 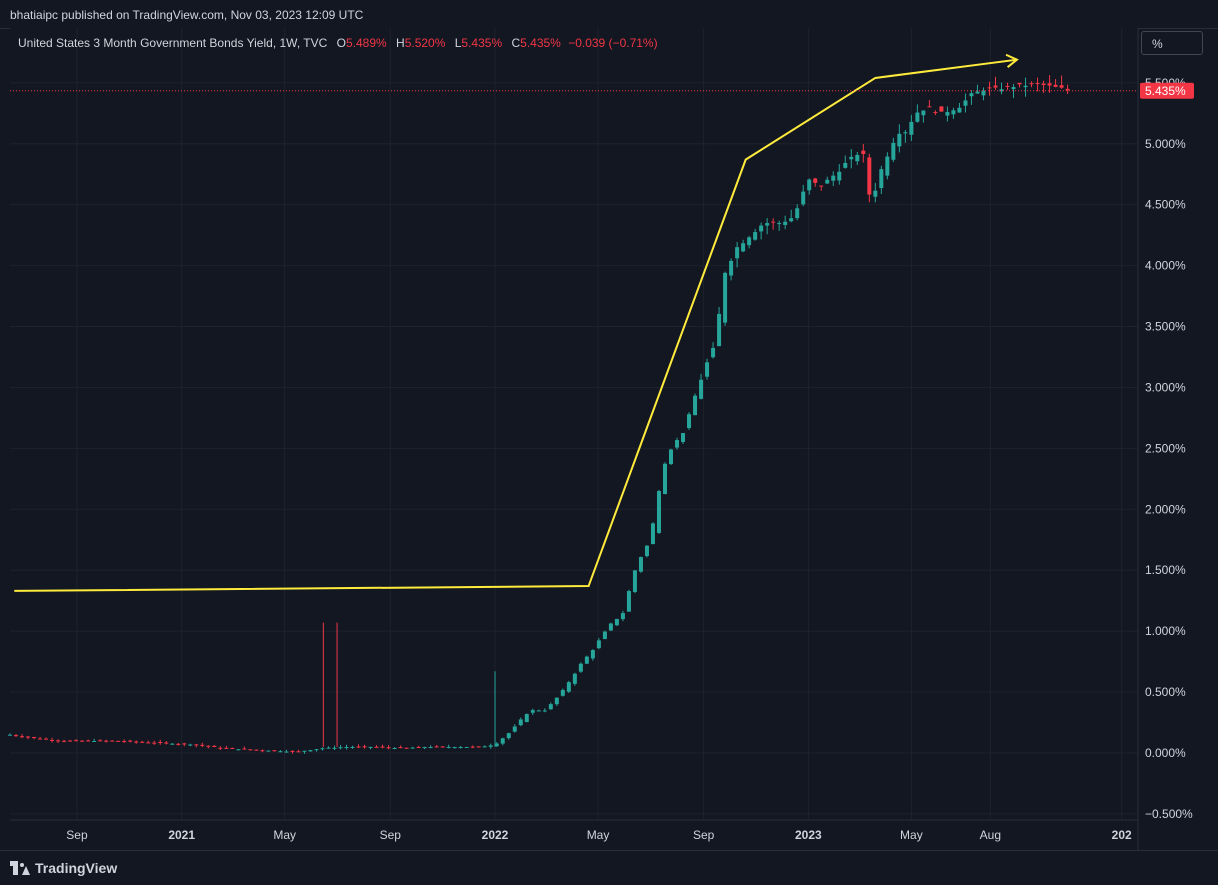 What do you see at coordinates (1012, 60) in the screenshot?
I see `annotation-arrowhead` at bounding box center [1012, 60].